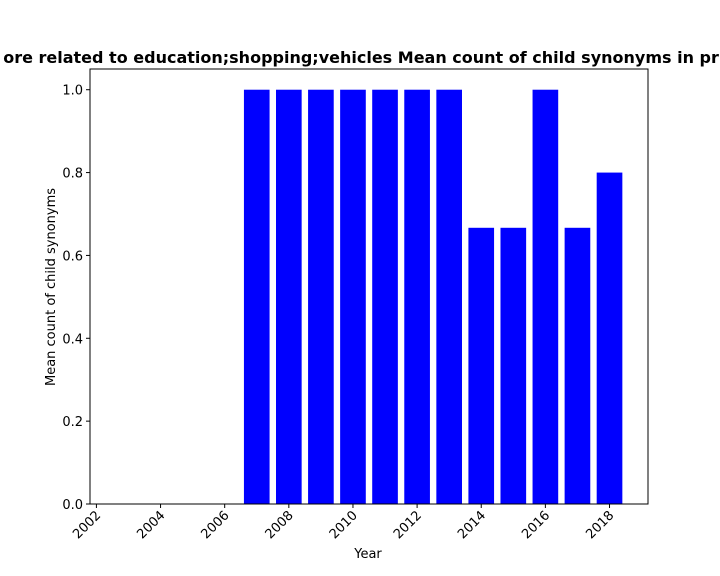 The height and width of the screenshot is (576, 720). I want to click on bar-2011, so click(385, 296).